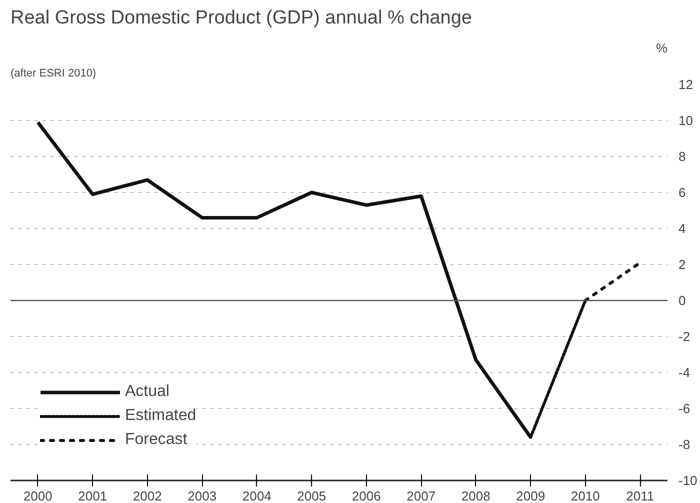 This screenshot has height=503, width=700. Describe the element at coordinates (241, 18) in the screenshot. I see `chart-title: Real Gross Domestic Product (GDP) annual % change` at that location.